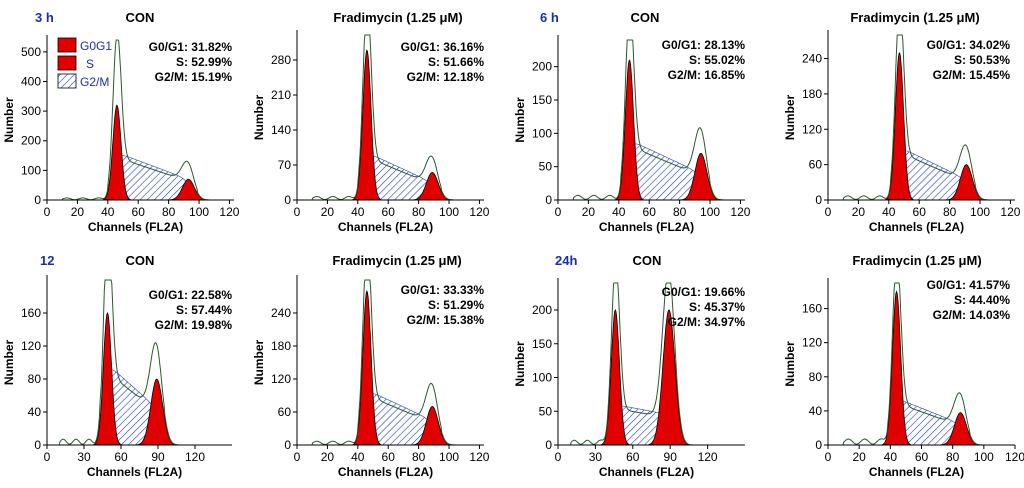 The image size is (1024, 488). Describe the element at coordinates (84, 63) in the screenshot. I see `legend: G0G1 S G2/M` at that location.